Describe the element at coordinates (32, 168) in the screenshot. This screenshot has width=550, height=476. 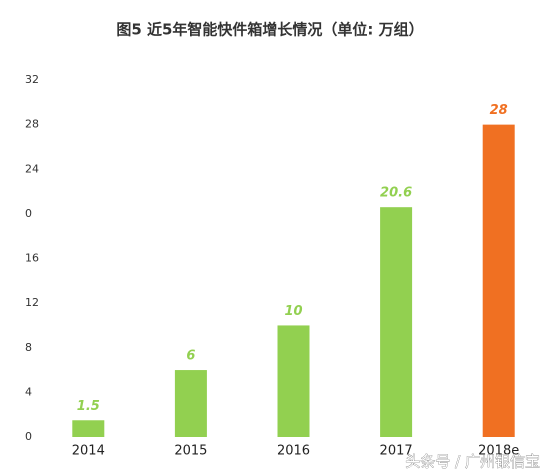
I see `y-tick-label: 24` at that location.